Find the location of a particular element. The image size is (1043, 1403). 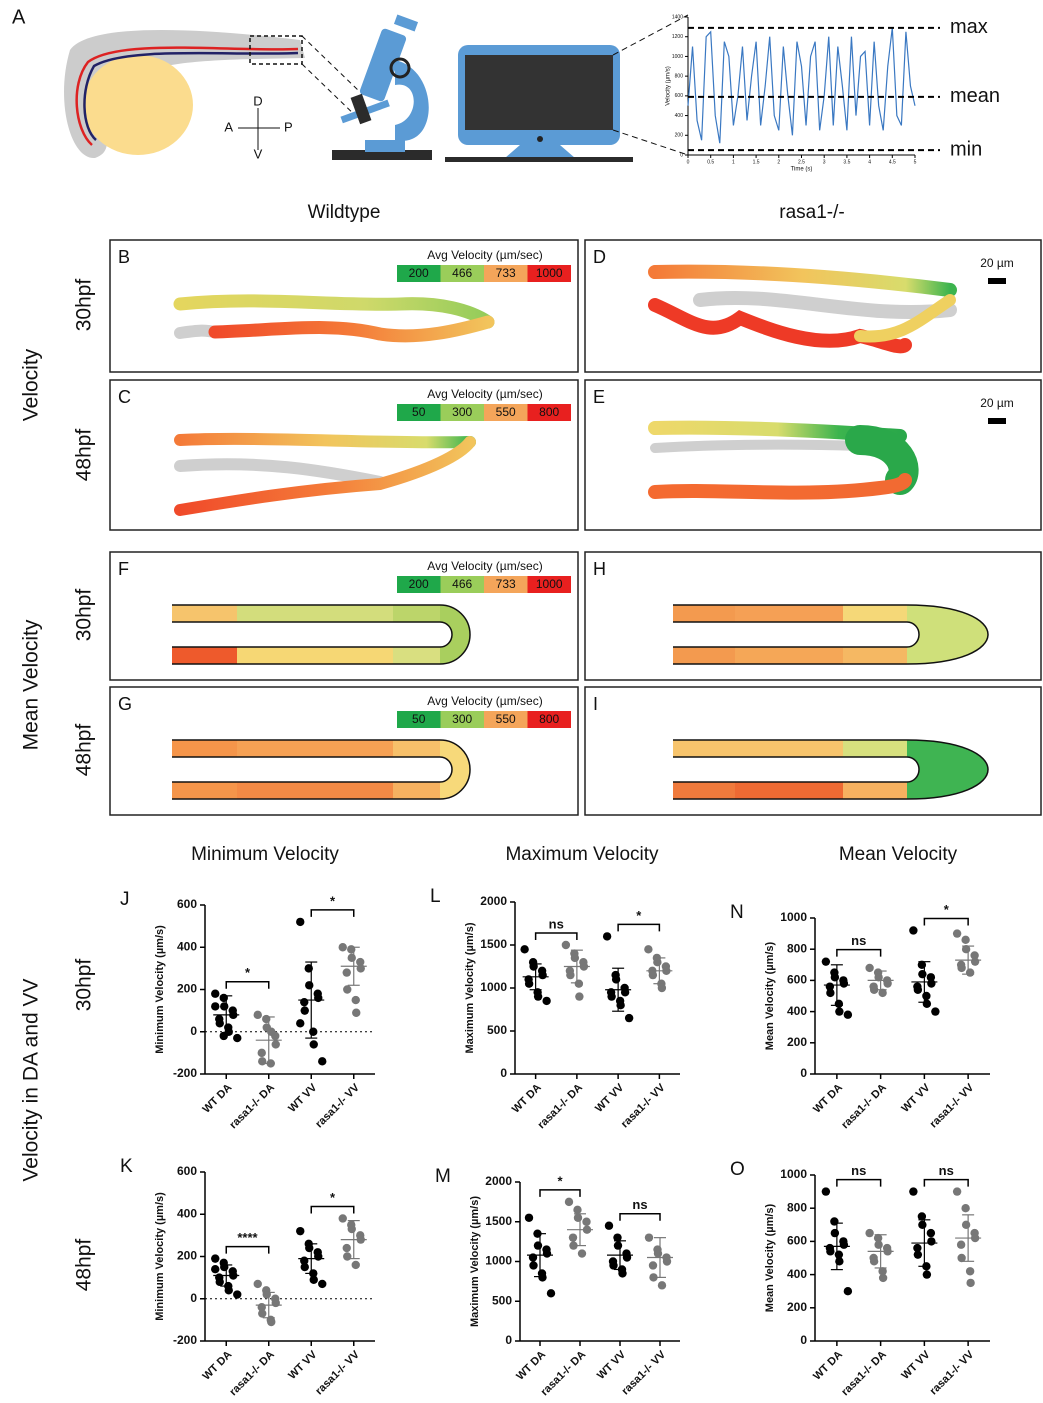

y-axis-title: Maximum Velocity (µm/s) is located at coordinates (475, 1261).